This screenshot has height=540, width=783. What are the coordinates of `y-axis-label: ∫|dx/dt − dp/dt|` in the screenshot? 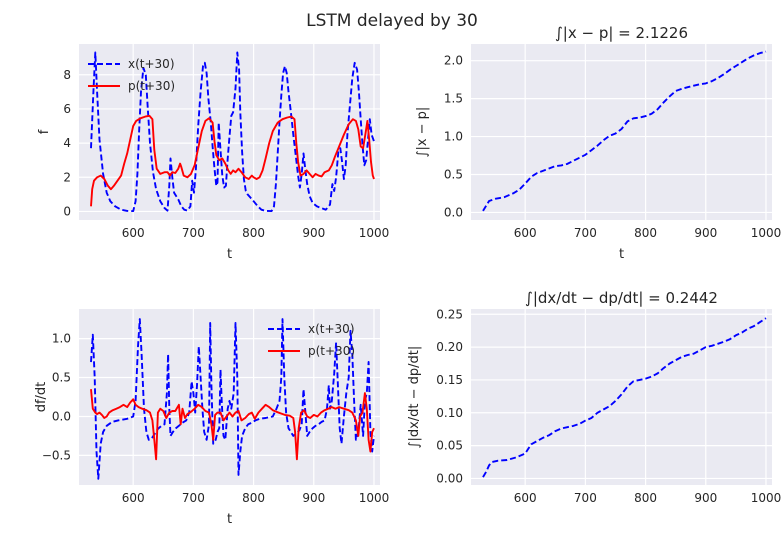 It's located at (414, 397).